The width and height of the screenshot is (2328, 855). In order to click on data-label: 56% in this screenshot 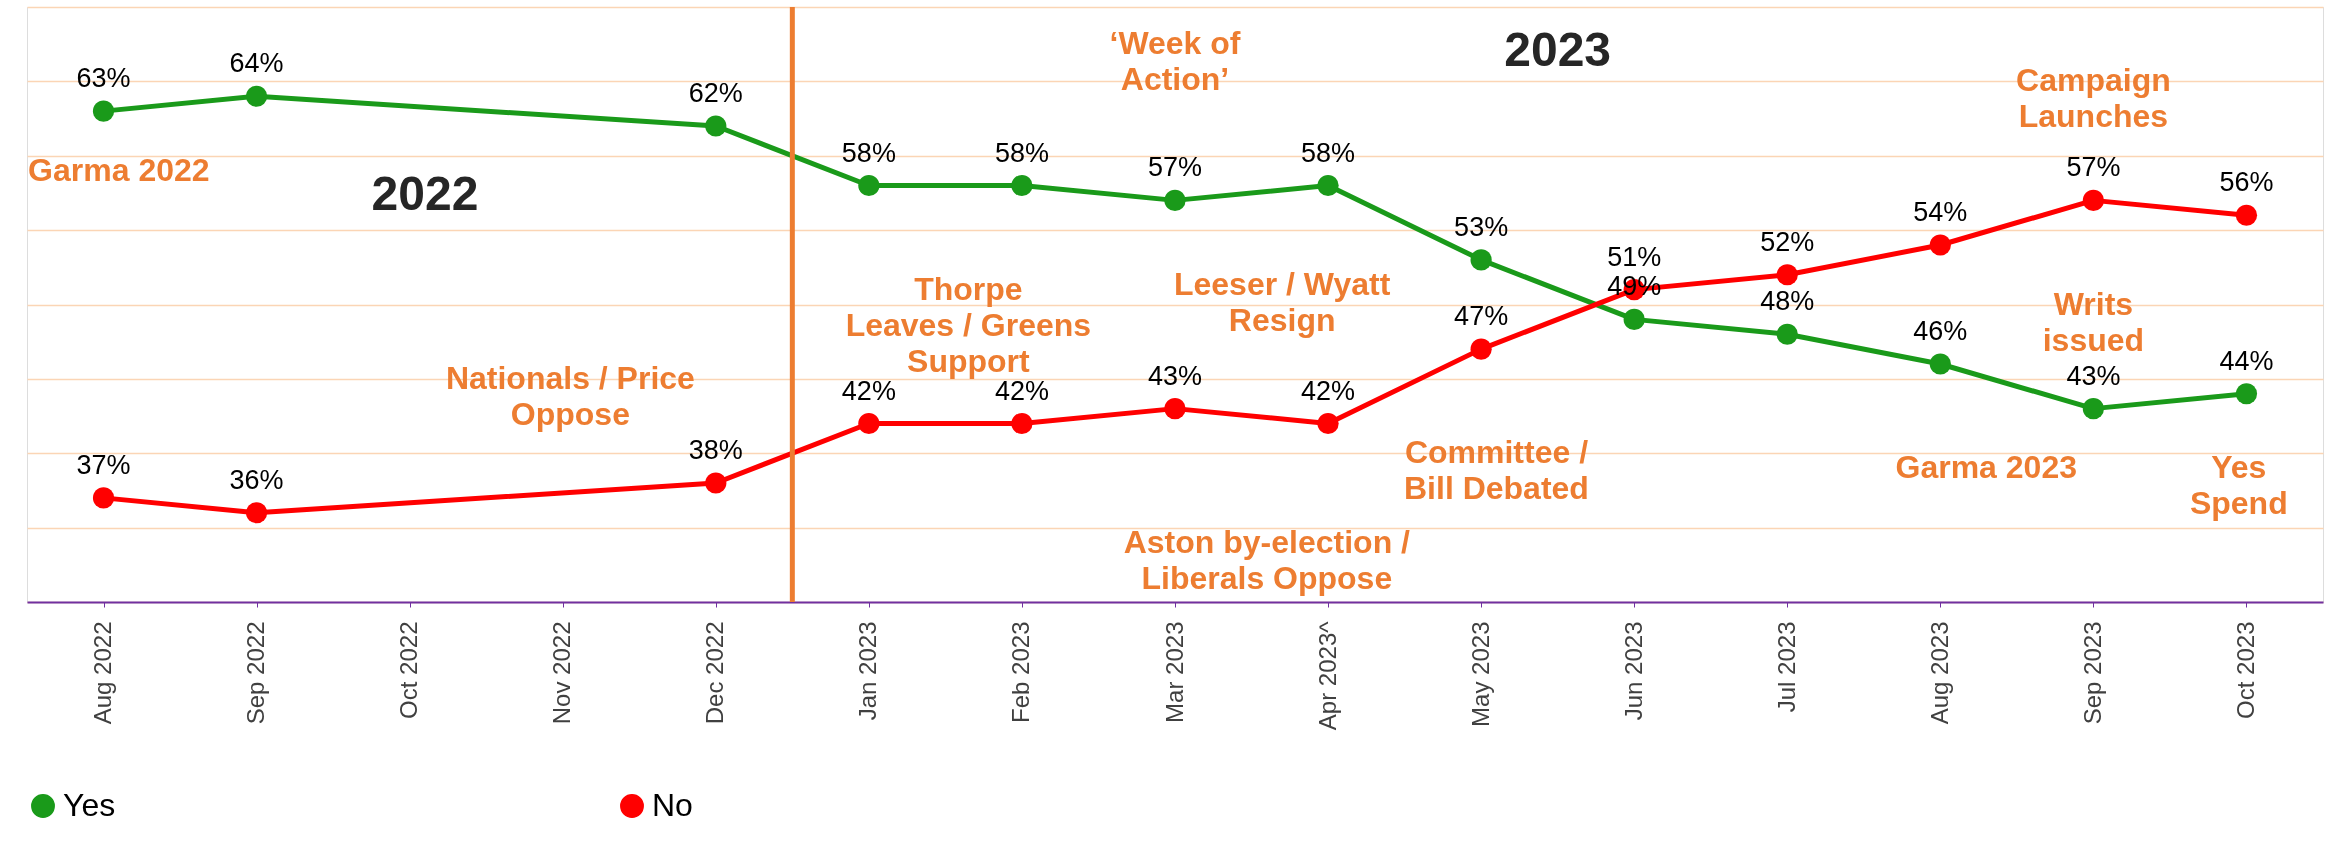, I will do `click(2246, 182)`.